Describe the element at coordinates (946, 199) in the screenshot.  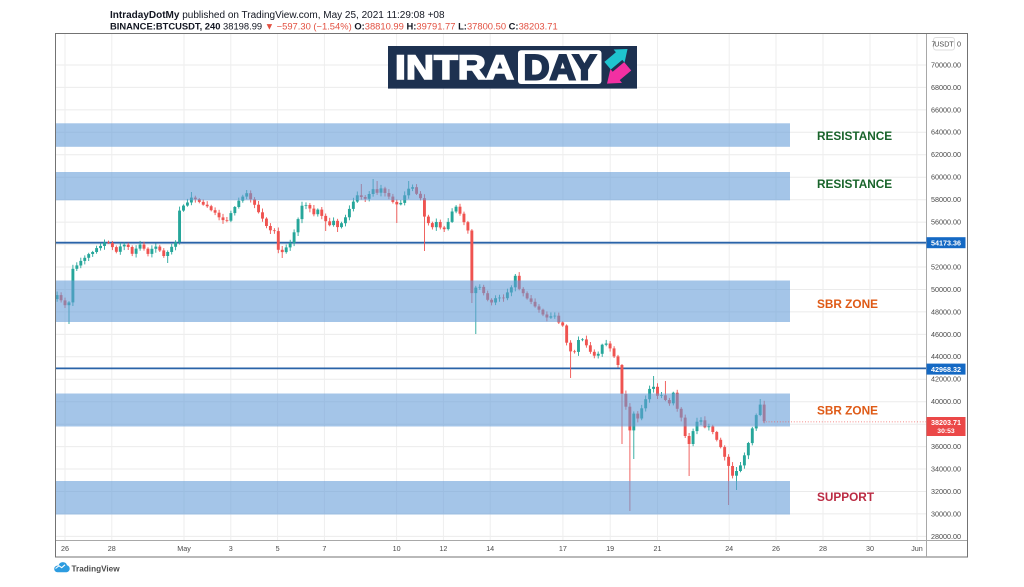
I see `svg-text: 58000.00` at that location.